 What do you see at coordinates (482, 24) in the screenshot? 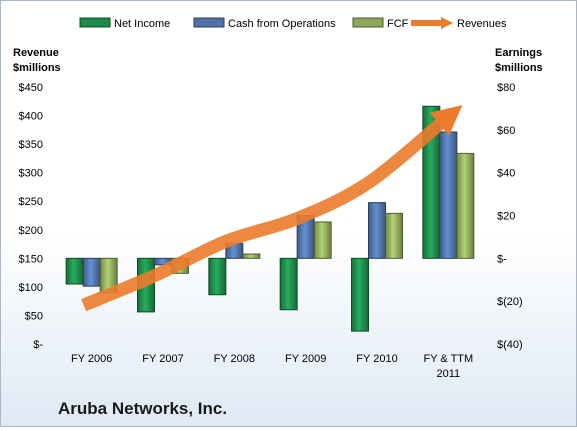
I see `legend-label-3: Revenues` at bounding box center [482, 24].